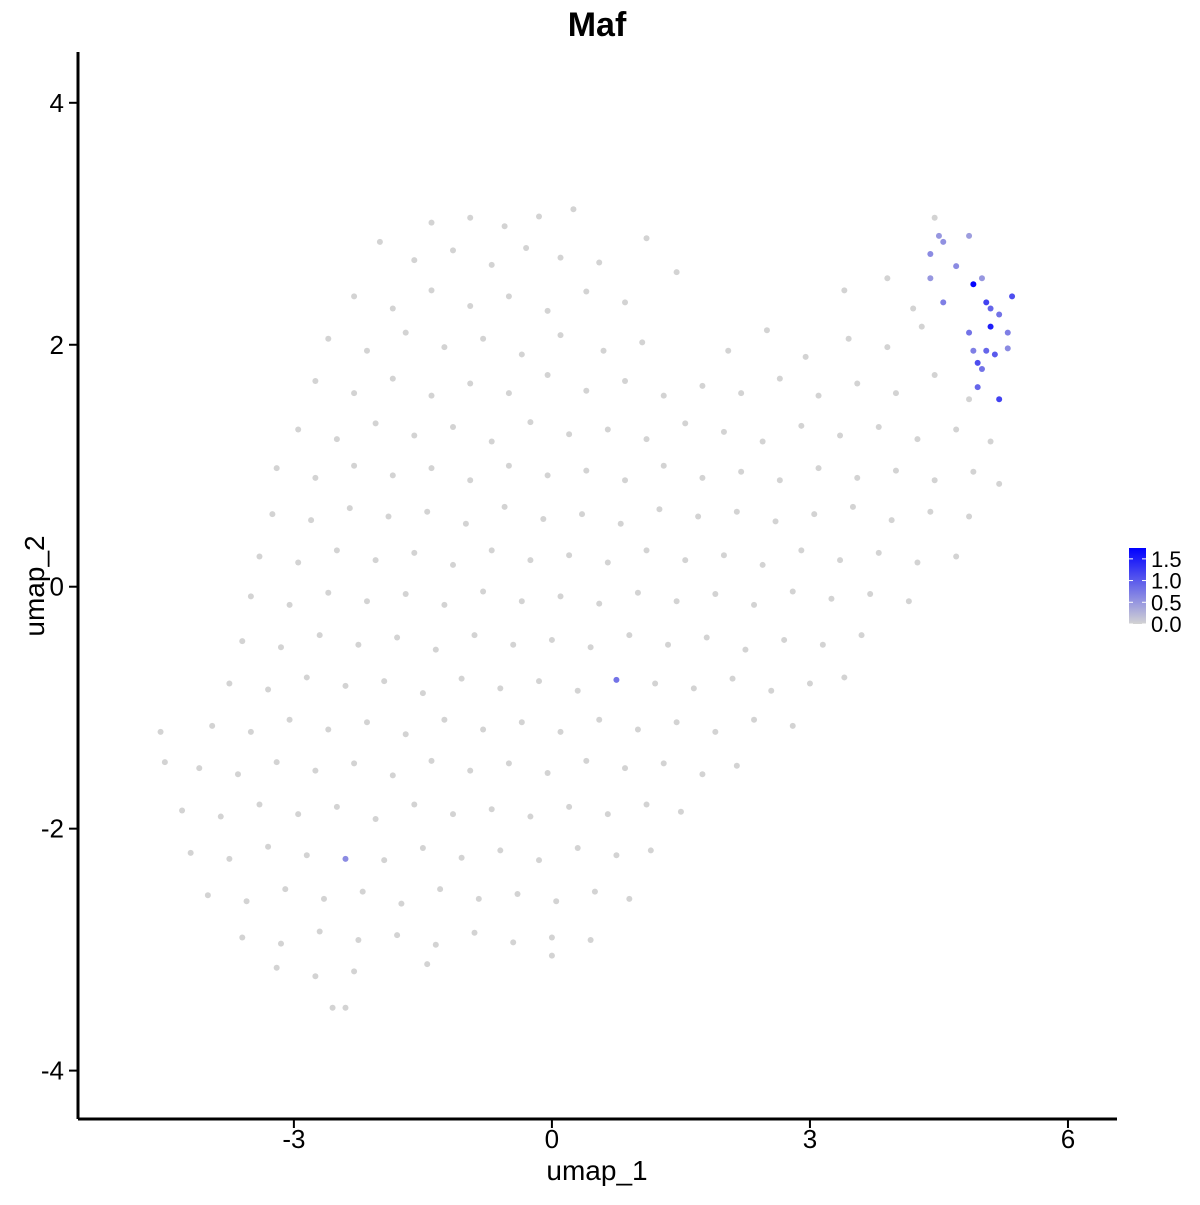  I want to click on colorbar, so click(1137, 586).